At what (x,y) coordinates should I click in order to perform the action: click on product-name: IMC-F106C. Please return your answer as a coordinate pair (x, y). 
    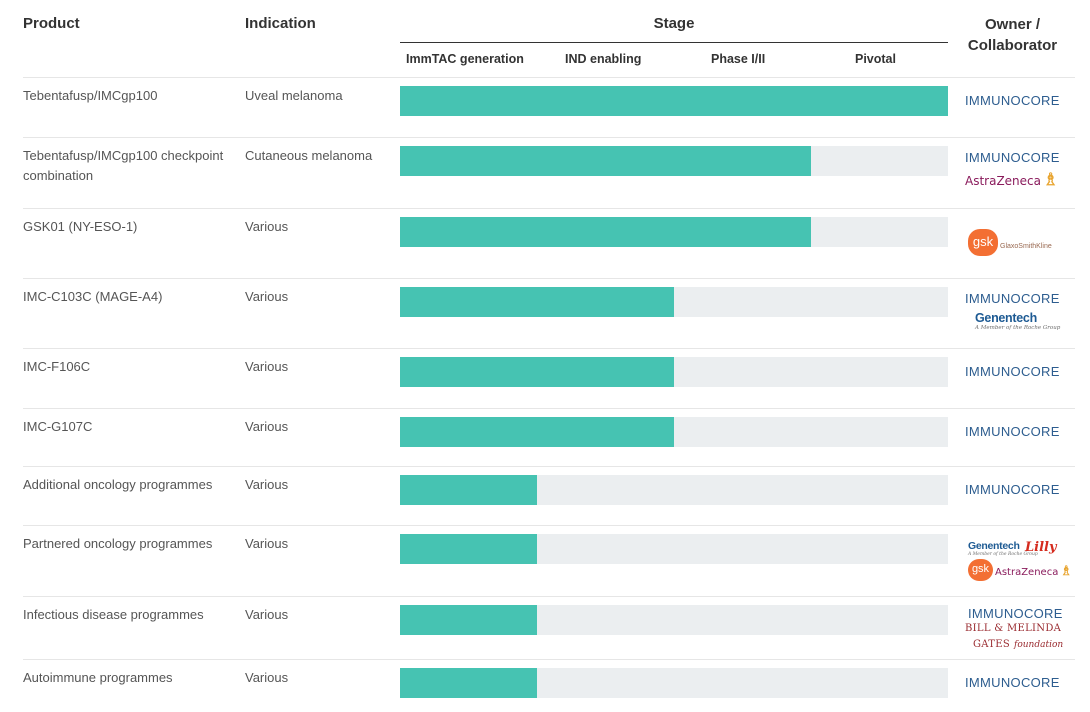
    Looking at the image, I should click on (57, 366).